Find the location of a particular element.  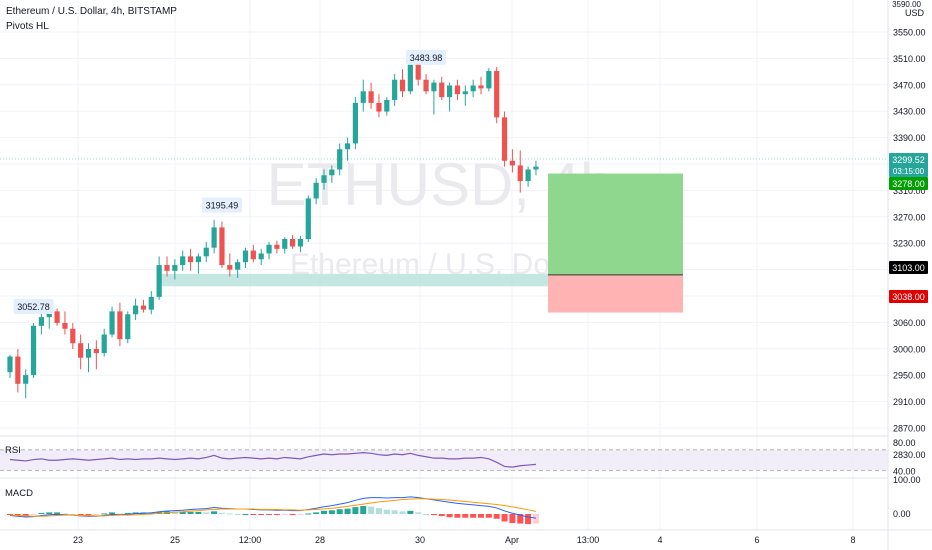

price-tick-label: 3000.00 is located at coordinates (909, 349).